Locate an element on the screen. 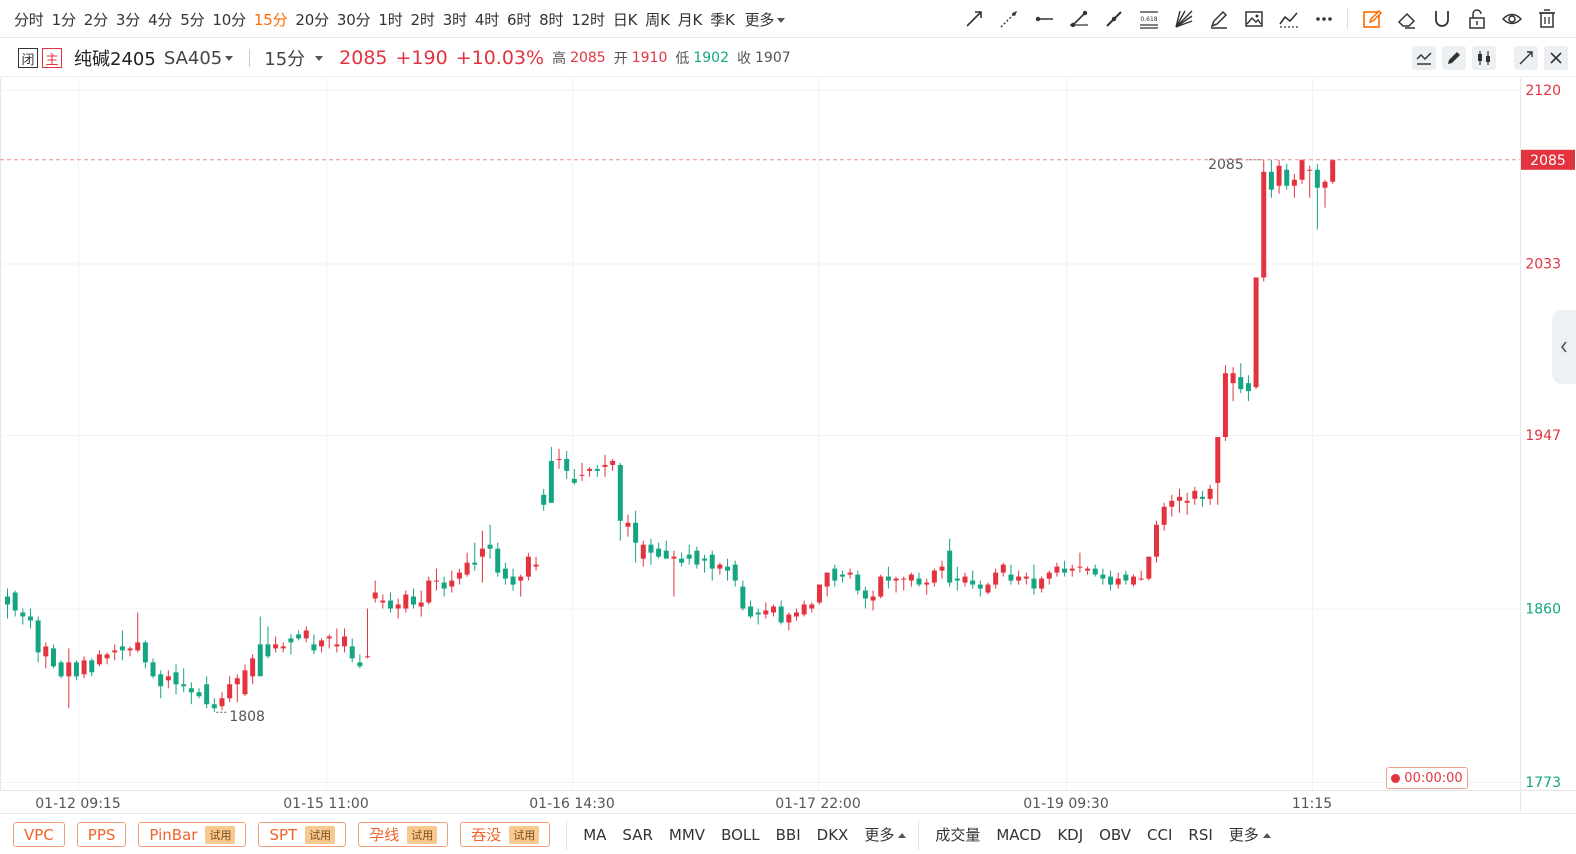  image-icon is located at coordinates (1254, 19).